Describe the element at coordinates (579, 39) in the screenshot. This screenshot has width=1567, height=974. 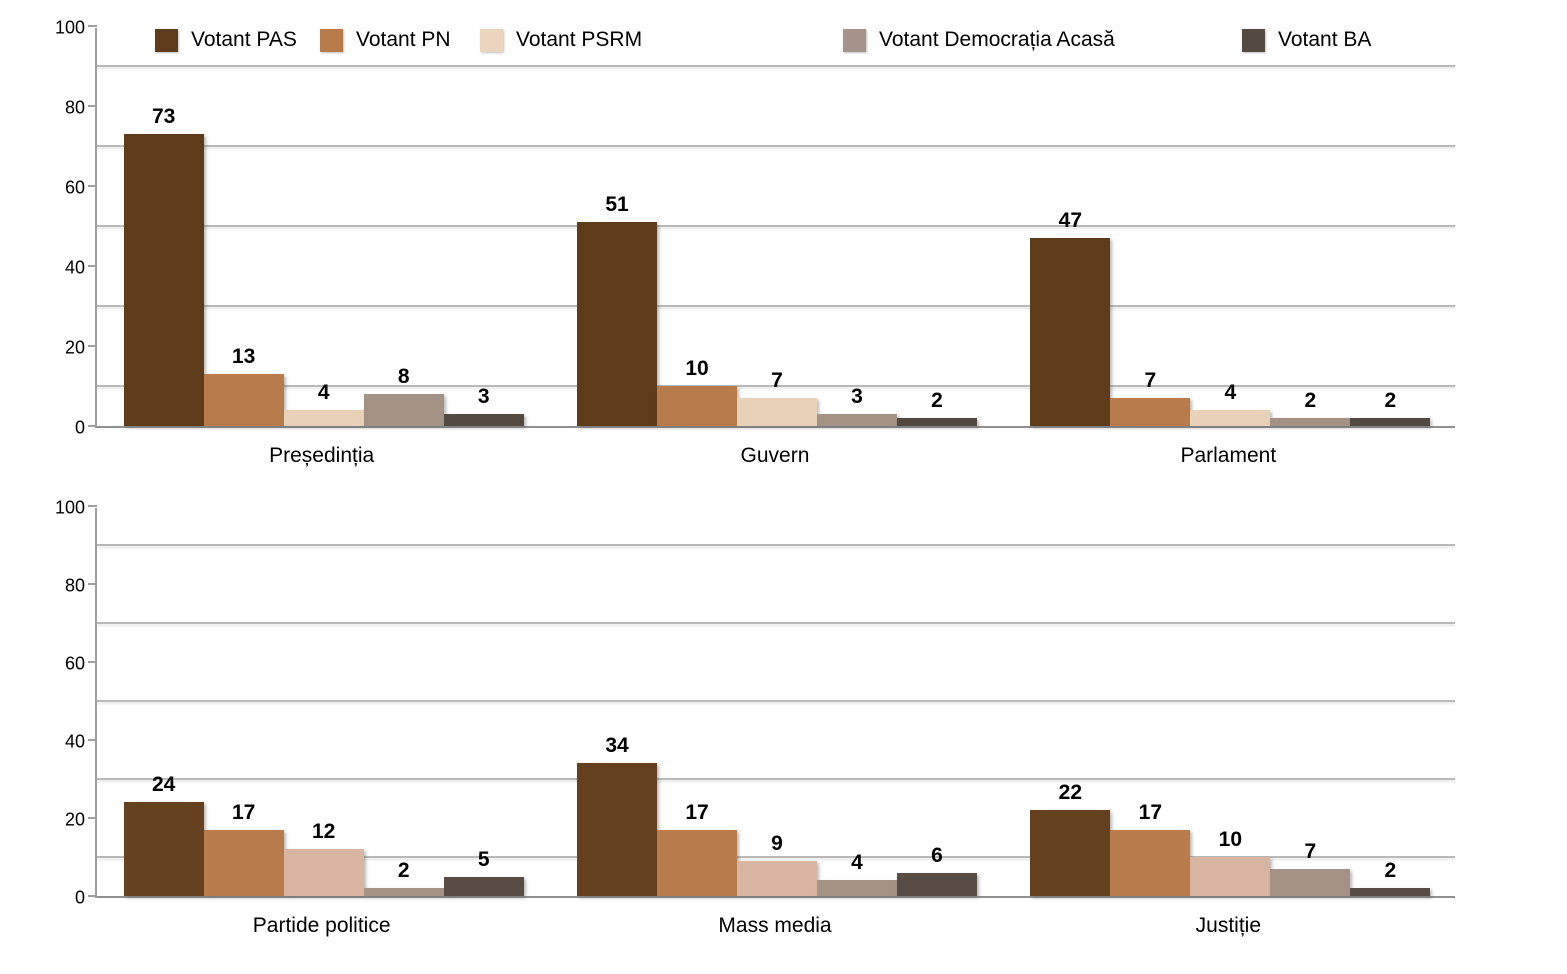
I see `legend-item-label: Votant PSRM` at that location.